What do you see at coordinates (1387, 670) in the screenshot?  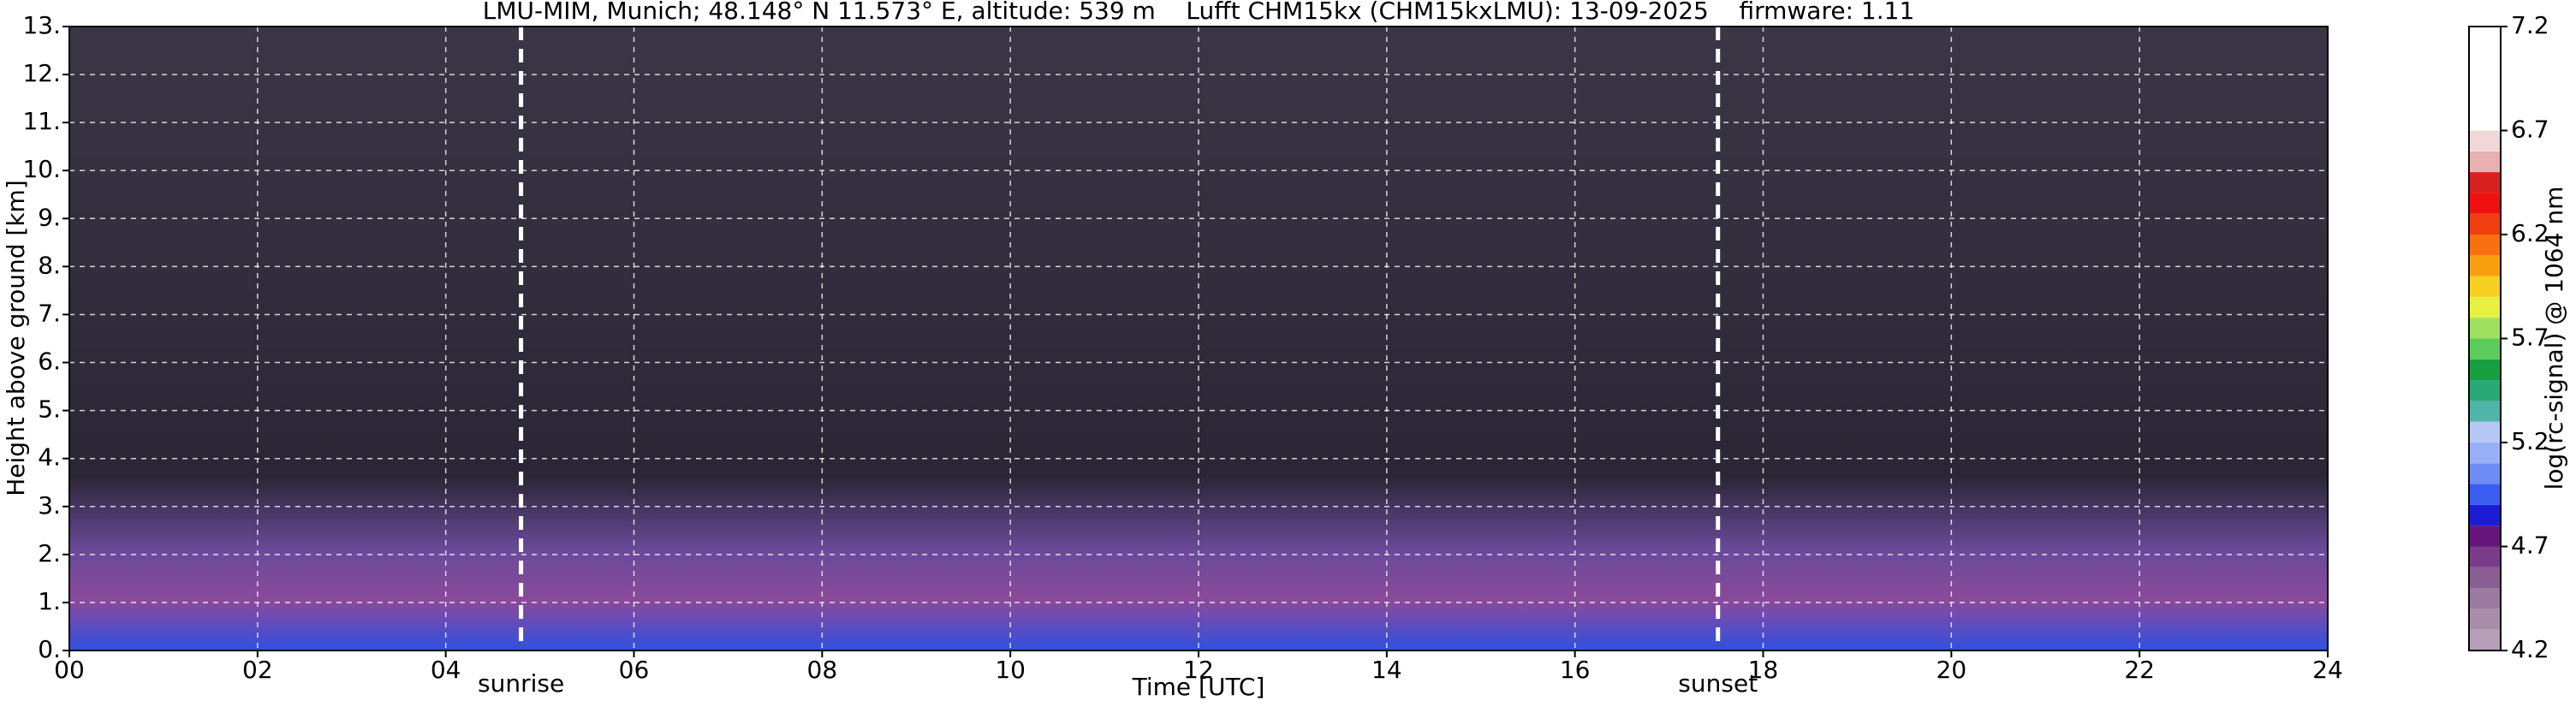 I see `x-tick-label: 14` at bounding box center [1387, 670].